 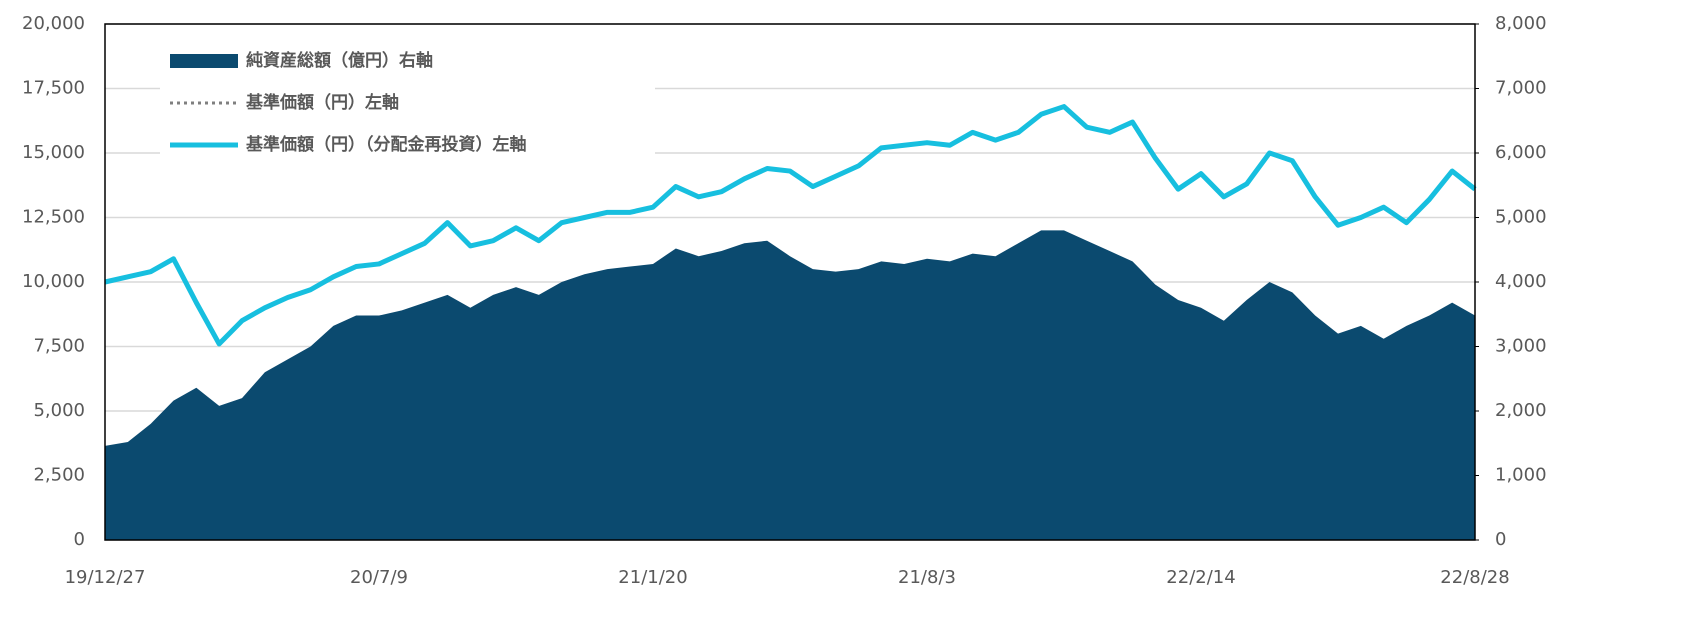 What do you see at coordinates (339, 60) in the screenshot?
I see `legend-label: 純資産総額（億円）右軸` at bounding box center [339, 60].